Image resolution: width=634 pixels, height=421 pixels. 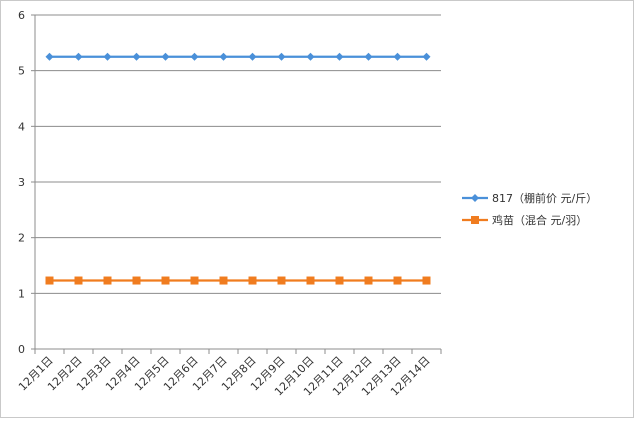 What do you see at coordinates (21, 71) in the screenshot?
I see `y-tick-label: 5` at bounding box center [21, 71].